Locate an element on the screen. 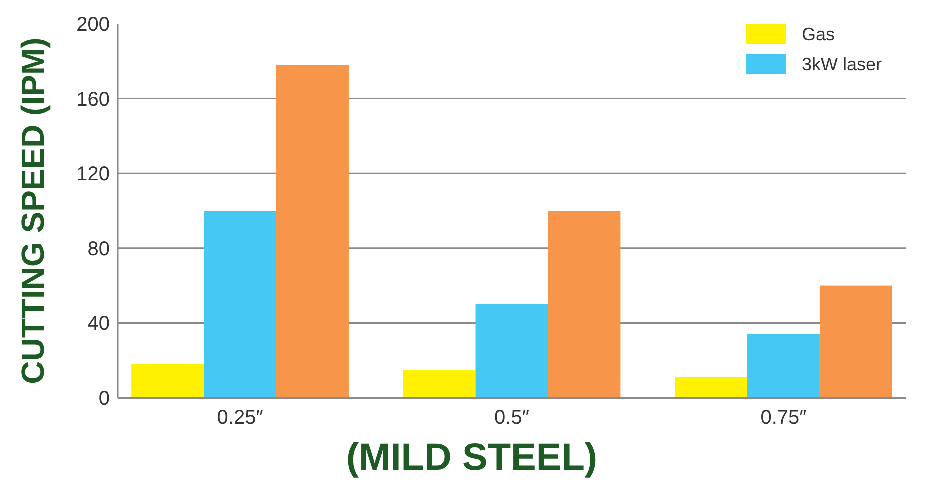 This screenshot has width=934, height=488. x-tick-label: 0.25″ is located at coordinates (240, 418).